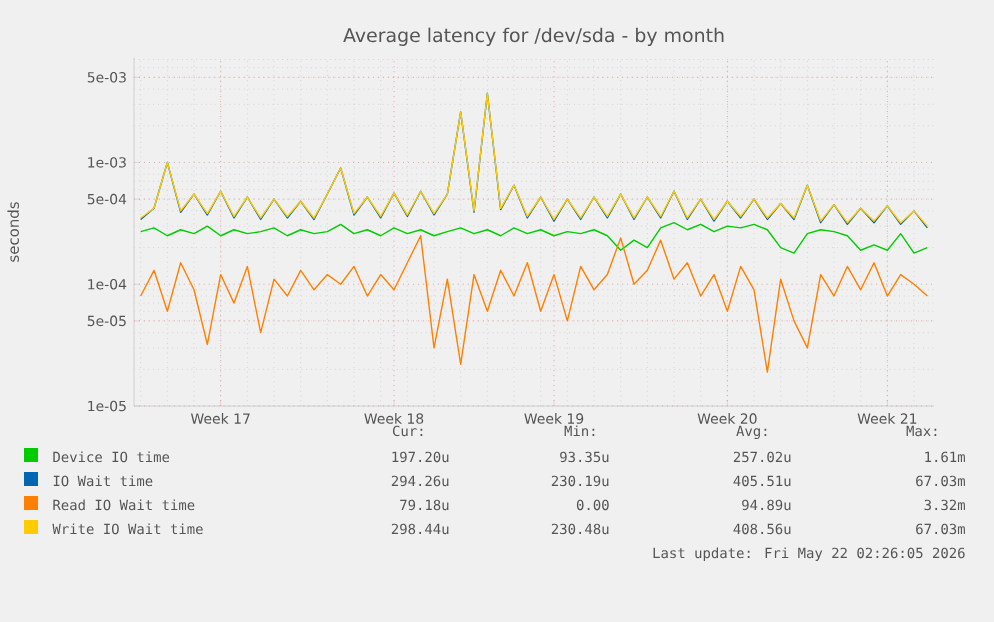 This screenshot has width=994, height=622. I want to click on chart-title: Average latency for /dev/sda - by month, so click(533, 36).